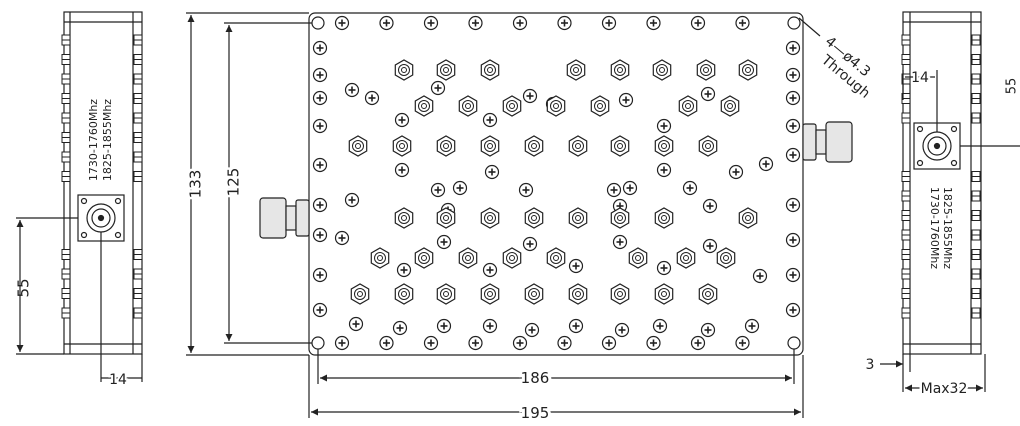 The width and height of the screenshot is (1020, 426). What do you see at coordinates (942, 183) in the screenshot?
I see `right-housing-outline` at bounding box center [942, 183].